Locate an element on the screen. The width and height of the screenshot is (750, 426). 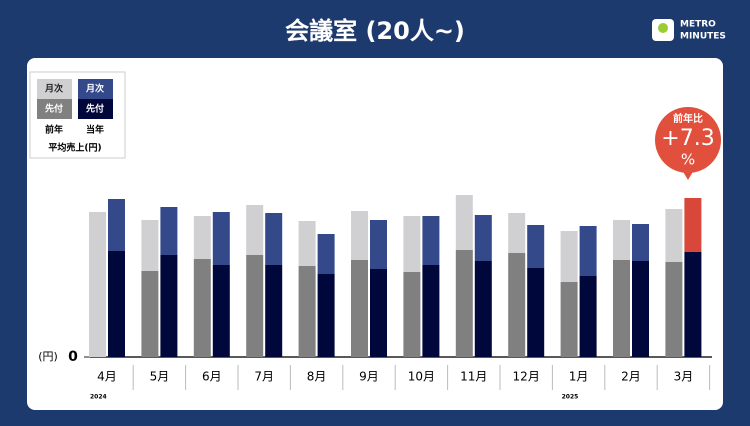
callout is located at coordinates (688, 140).